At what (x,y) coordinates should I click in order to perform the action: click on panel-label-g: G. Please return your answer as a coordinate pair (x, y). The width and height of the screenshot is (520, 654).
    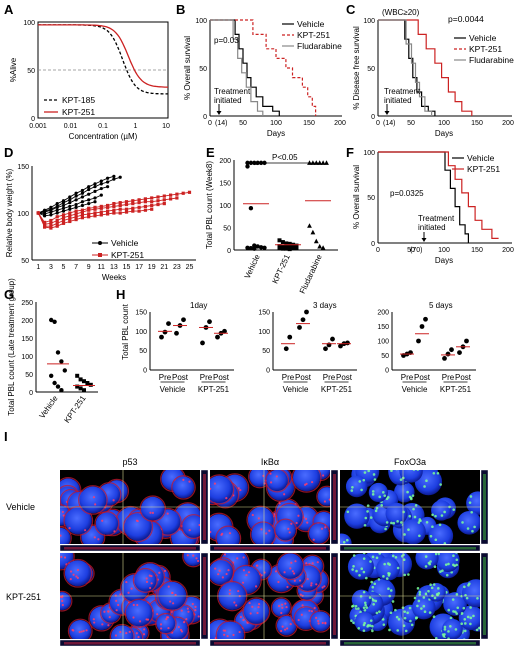
    Looking at the image, I should click on (9, 294).